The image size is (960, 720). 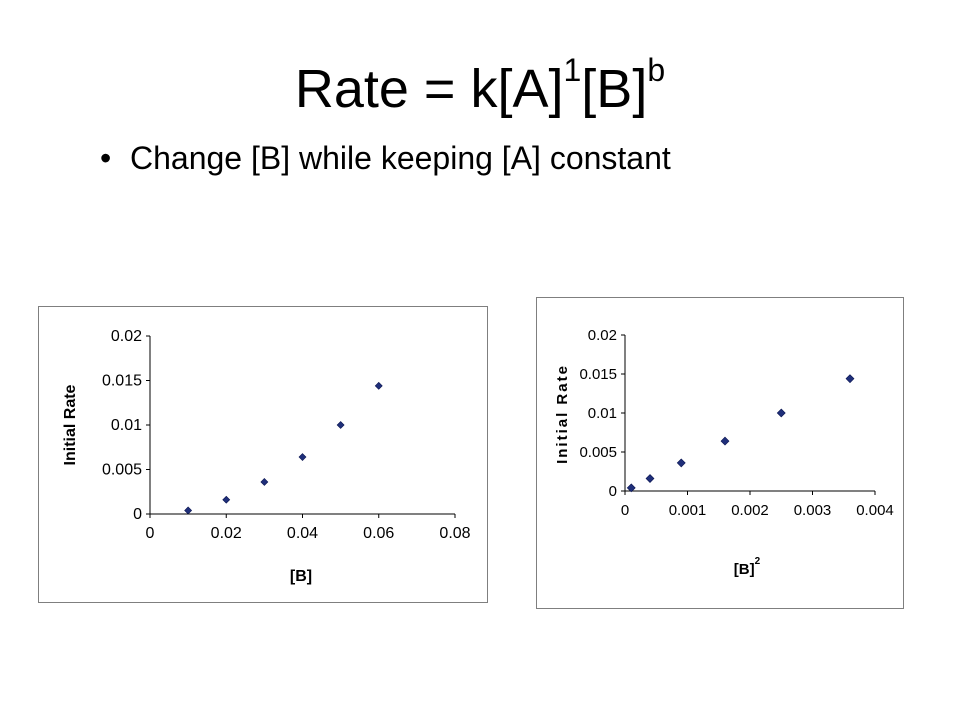 I want to click on title-base: Rate = k[A], so click(x=429, y=89).